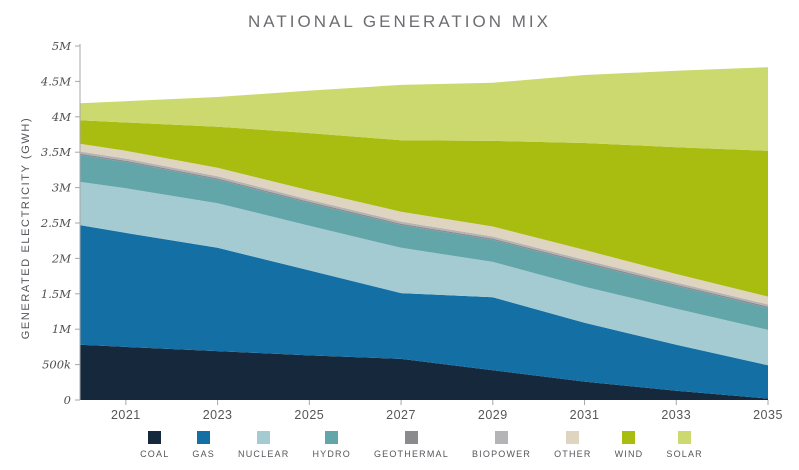 This screenshot has height=470, width=799. What do you see at coordinates (203, 445) in the screenshot?
I see `legend-item-gas: GAS` at bounding box center [203, 445].